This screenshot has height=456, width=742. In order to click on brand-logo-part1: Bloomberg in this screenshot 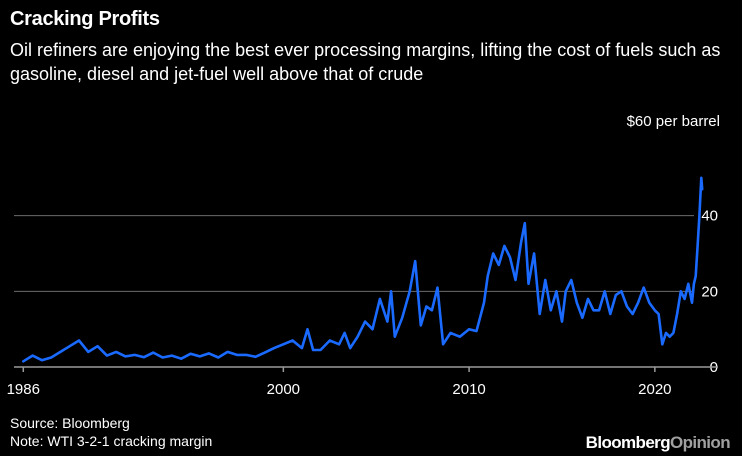, I will do `click(628, 442)`.